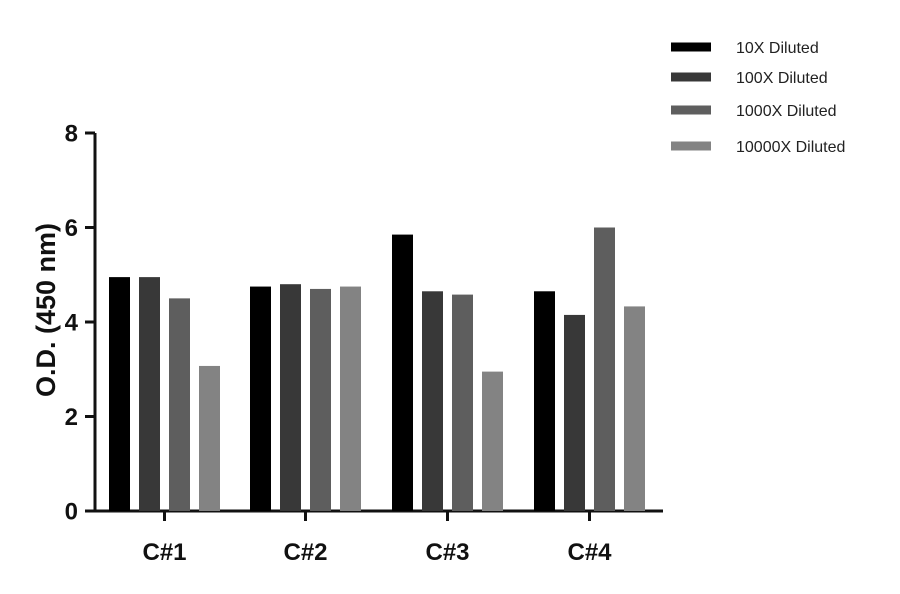 The image size is (900, 594). I want to click on legend-label: 10000X Diluted, so click(790, 147).